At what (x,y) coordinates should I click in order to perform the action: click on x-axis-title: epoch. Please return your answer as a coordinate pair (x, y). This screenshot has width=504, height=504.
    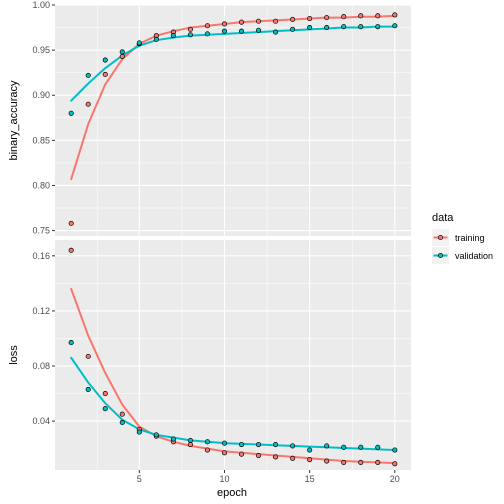
    Looking at the image, I should click on (232, 493).